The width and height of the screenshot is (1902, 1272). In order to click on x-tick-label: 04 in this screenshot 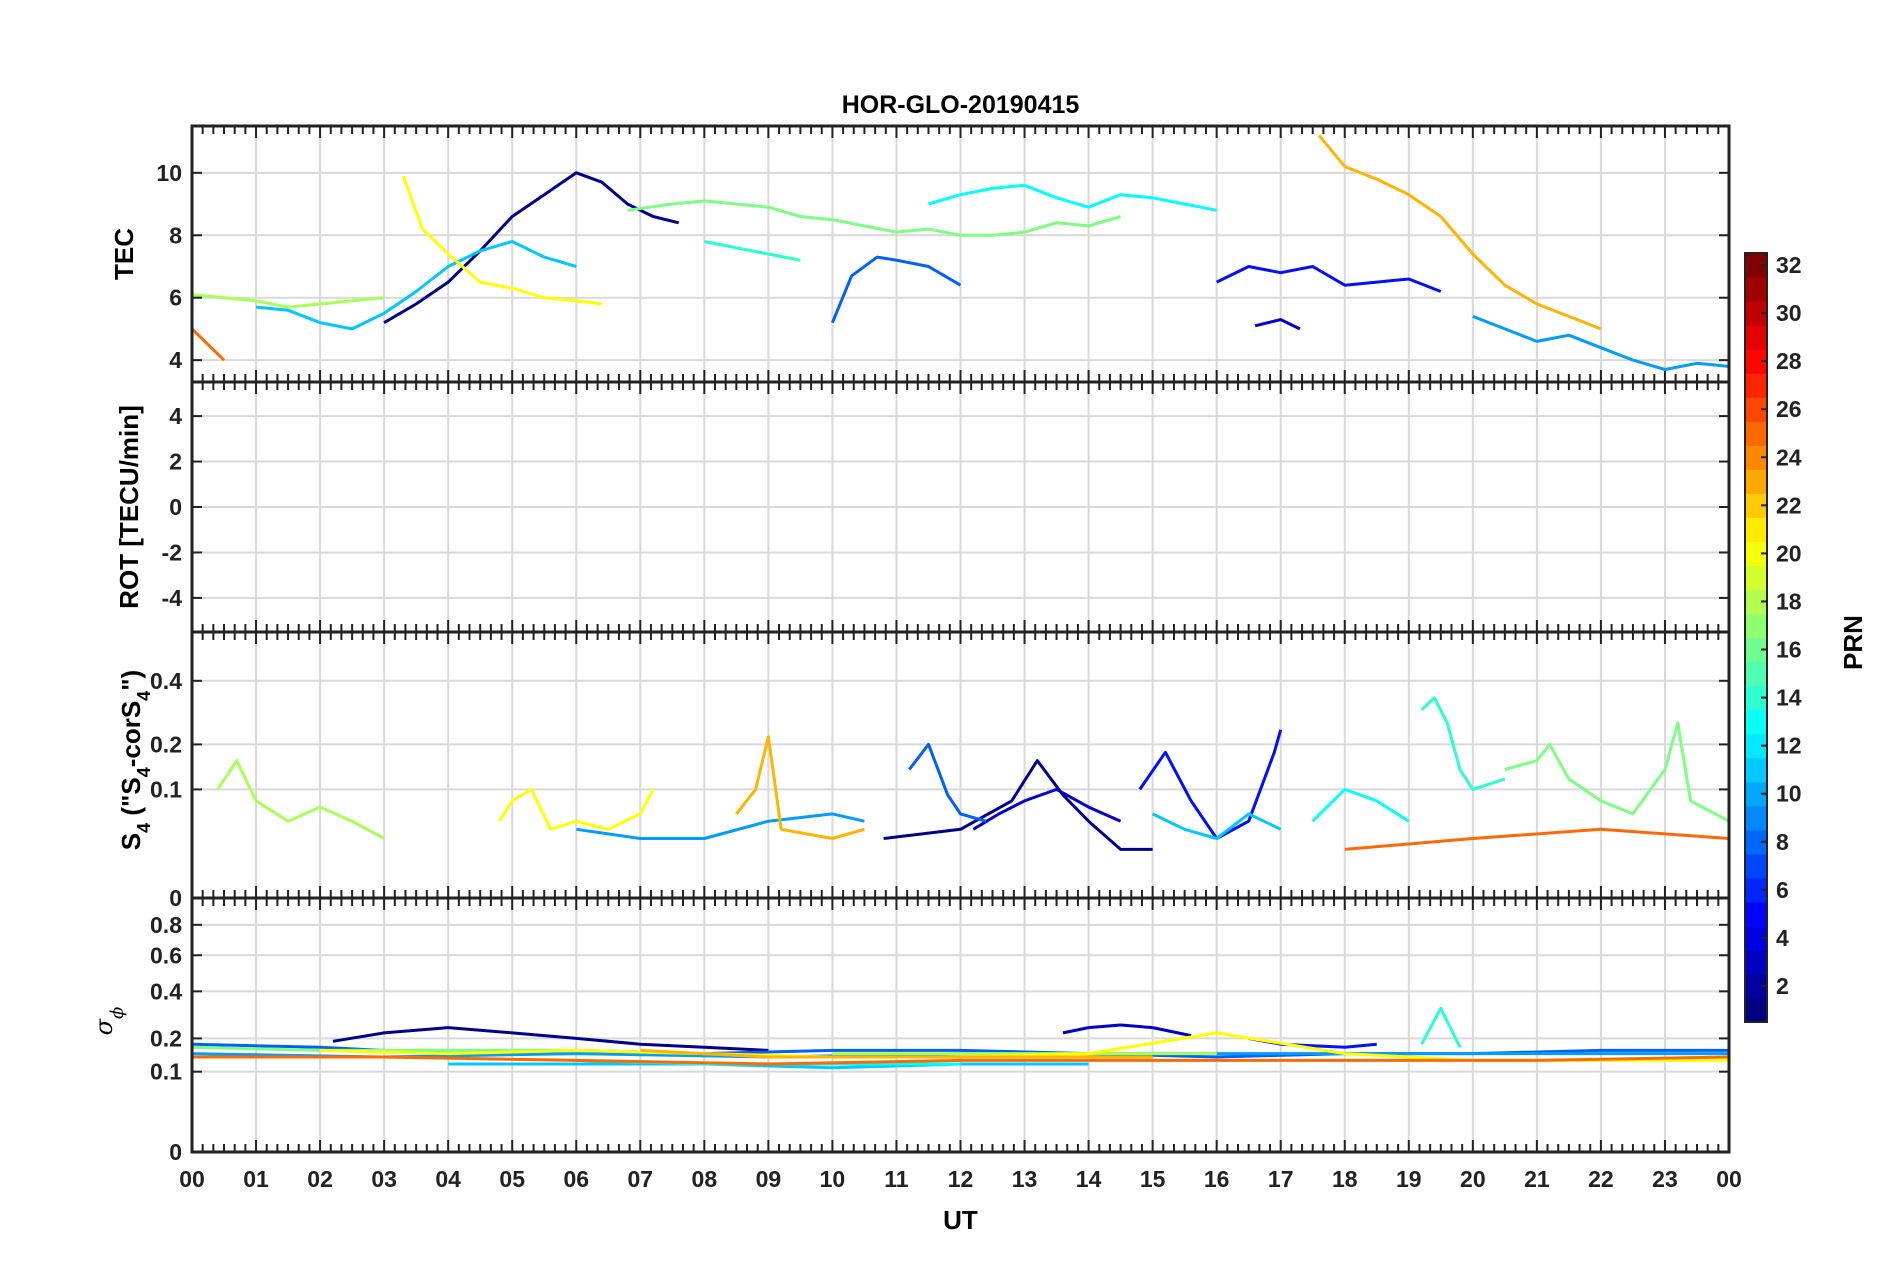, I will do `click(448, 1179)`.